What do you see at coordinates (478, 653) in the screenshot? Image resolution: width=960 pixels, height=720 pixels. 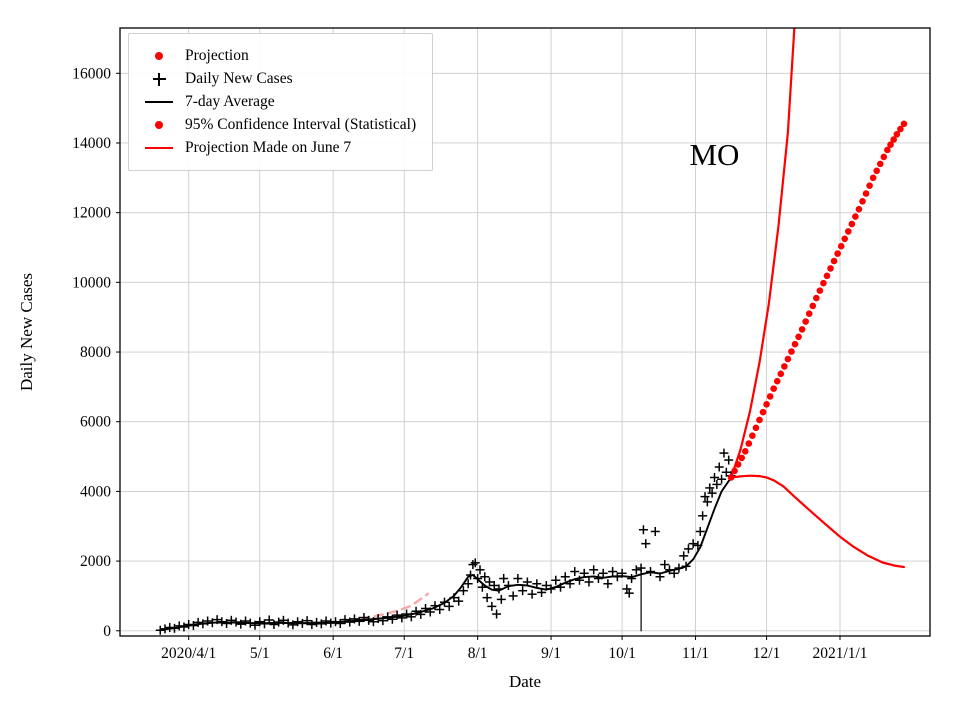 I see `svg-text: 8/1` at bounding box center [478, 653].